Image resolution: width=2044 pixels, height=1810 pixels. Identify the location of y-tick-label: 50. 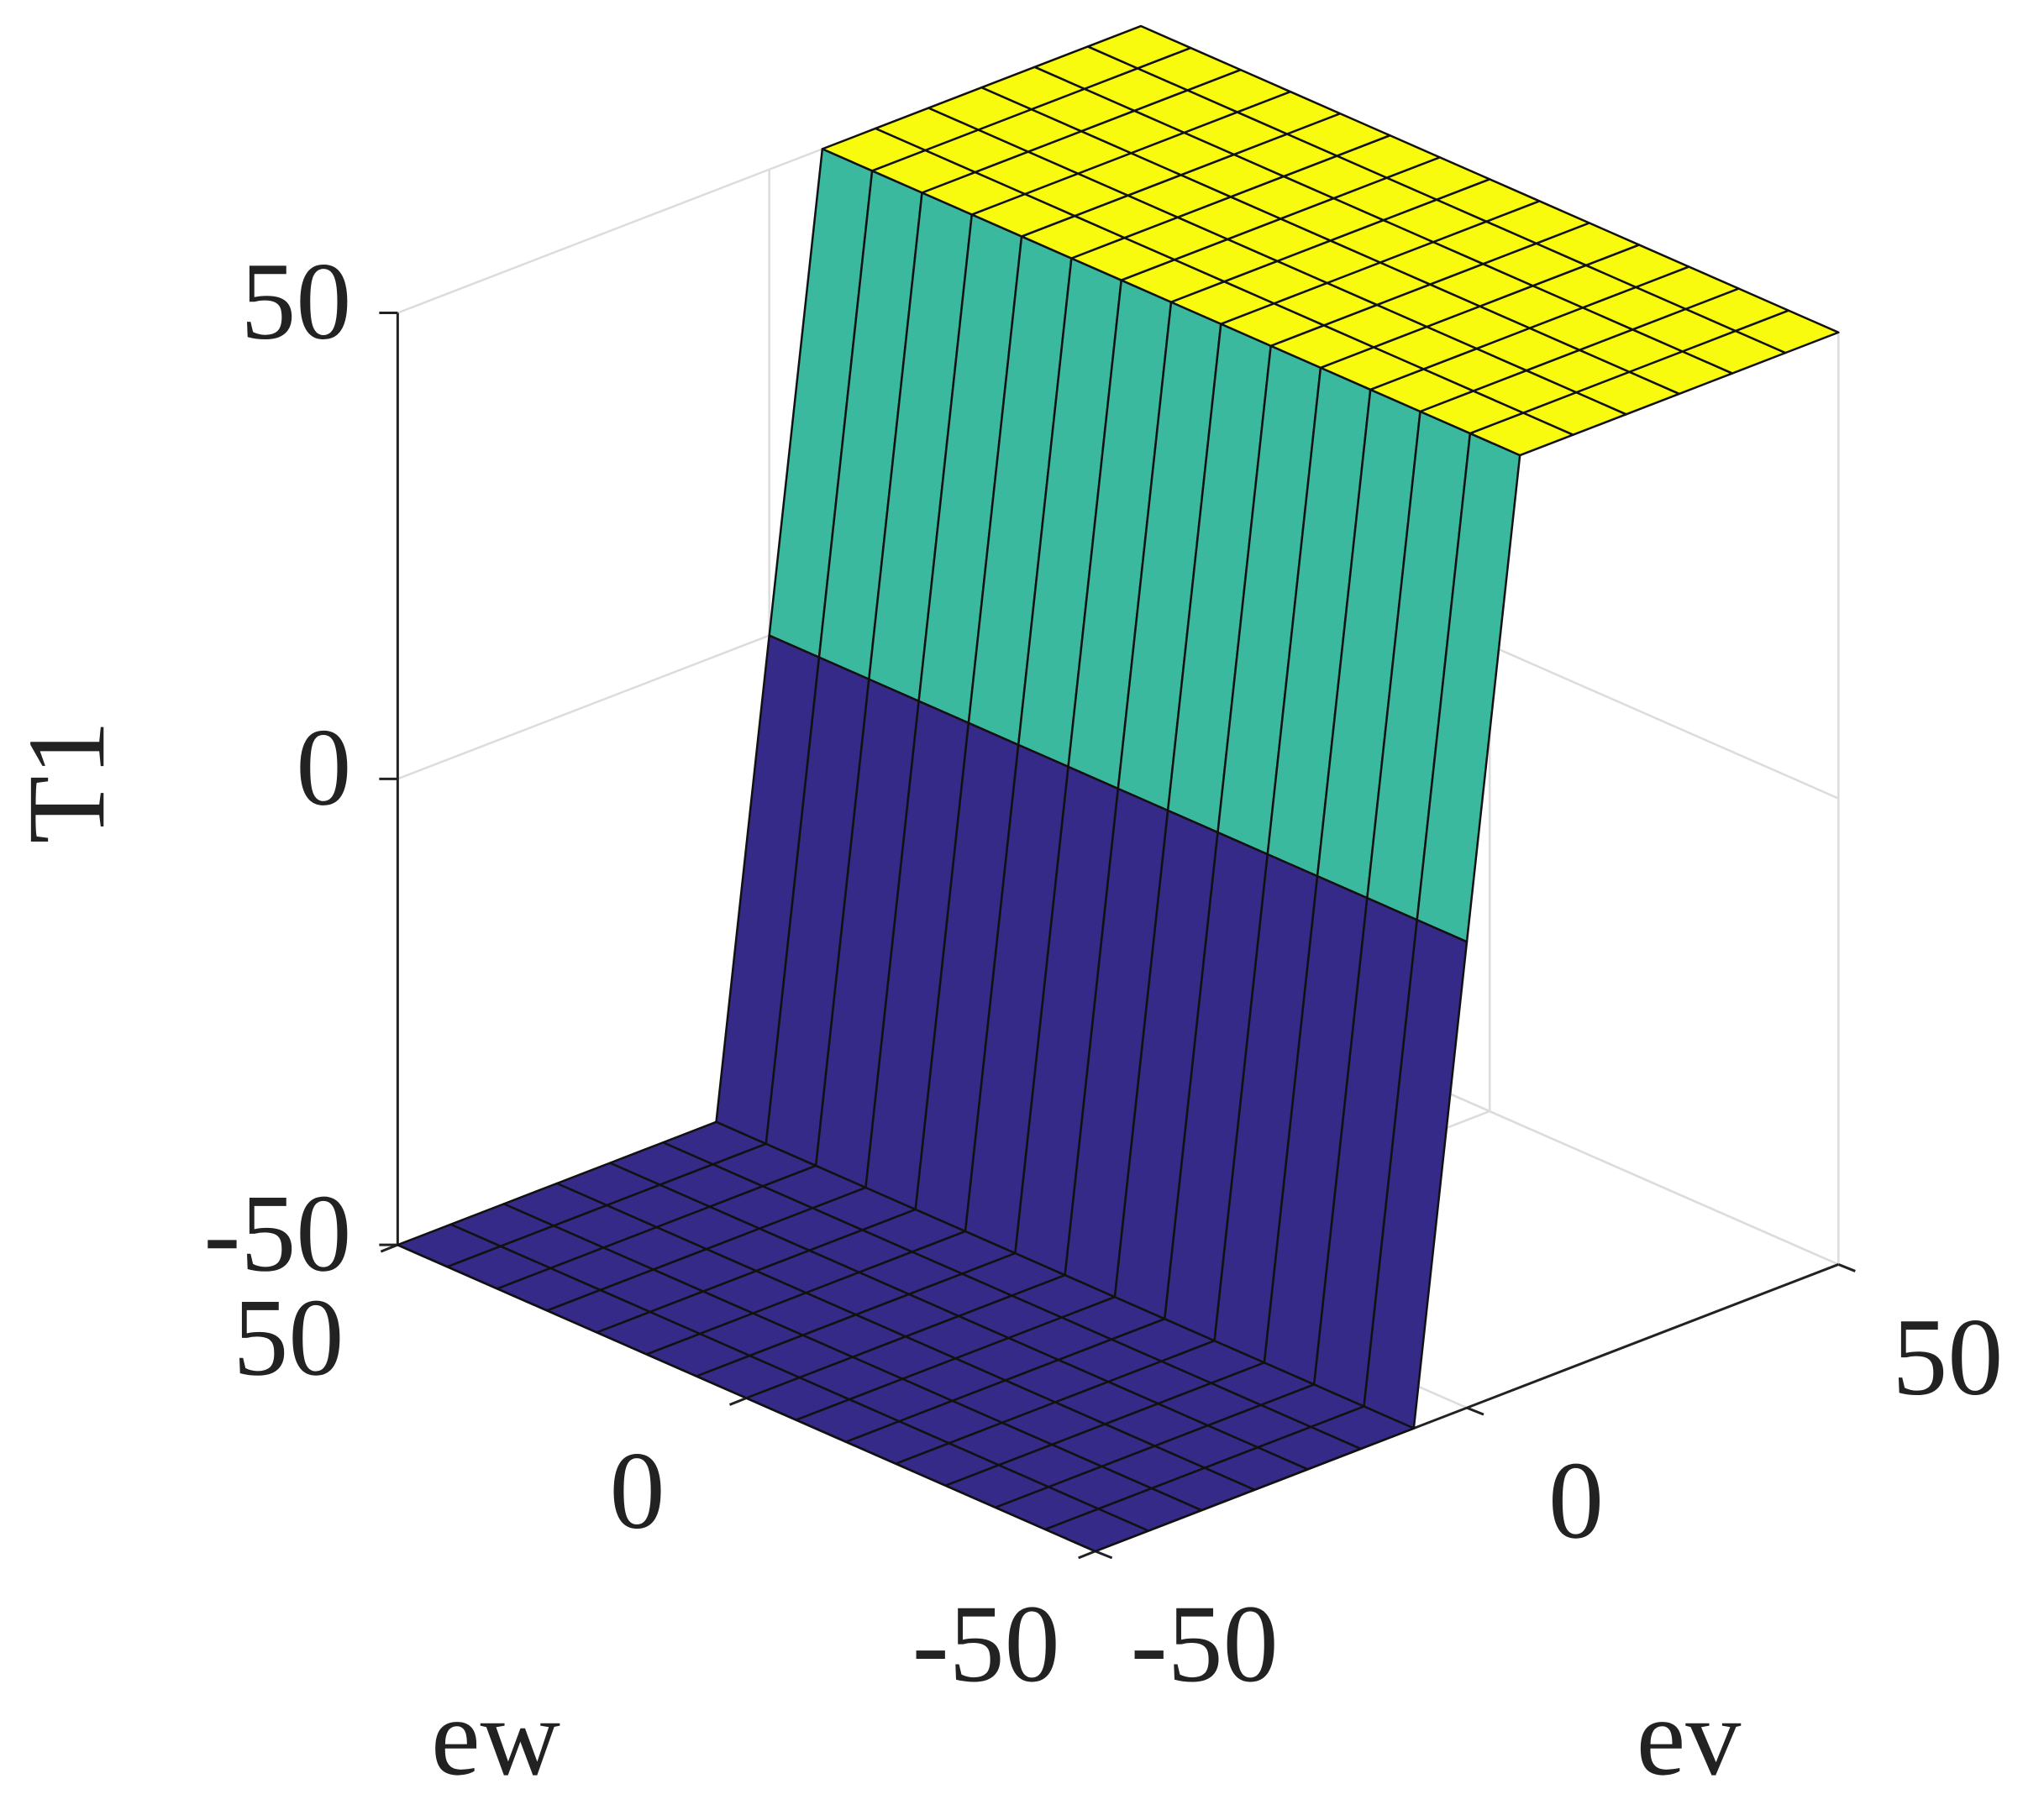
(288, 1336).